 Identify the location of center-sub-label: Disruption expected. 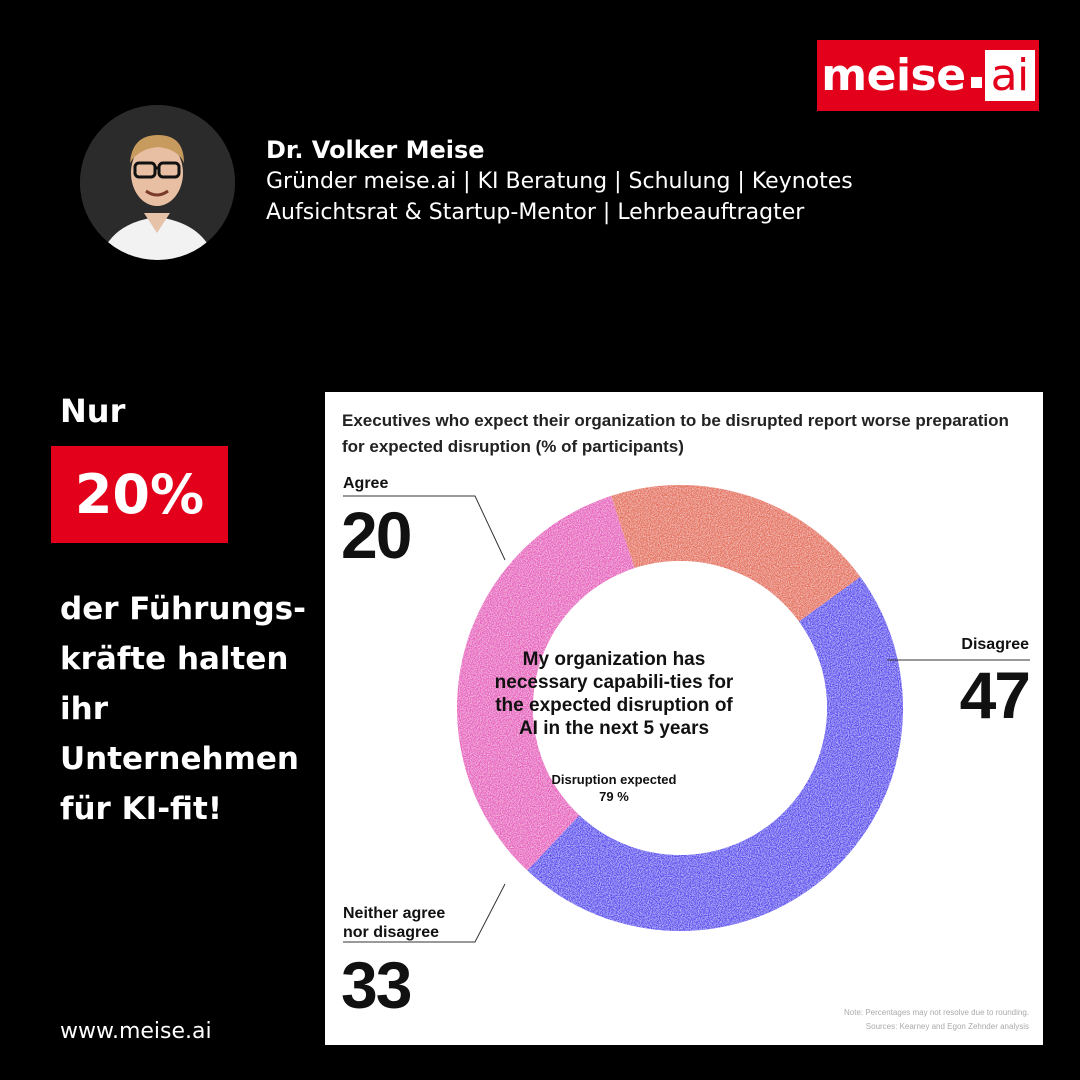
(614, 779).